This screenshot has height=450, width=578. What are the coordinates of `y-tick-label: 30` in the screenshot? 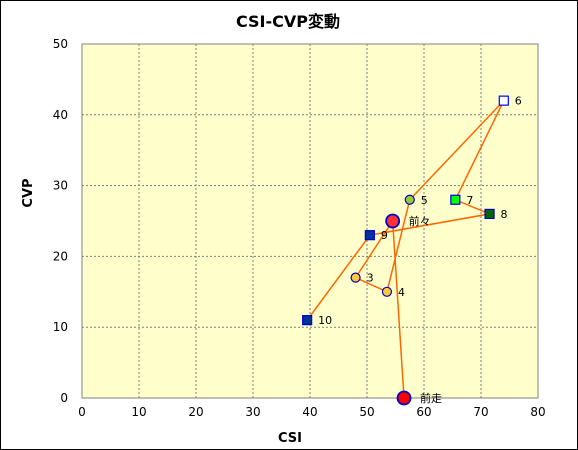 It's located at (60, 186).